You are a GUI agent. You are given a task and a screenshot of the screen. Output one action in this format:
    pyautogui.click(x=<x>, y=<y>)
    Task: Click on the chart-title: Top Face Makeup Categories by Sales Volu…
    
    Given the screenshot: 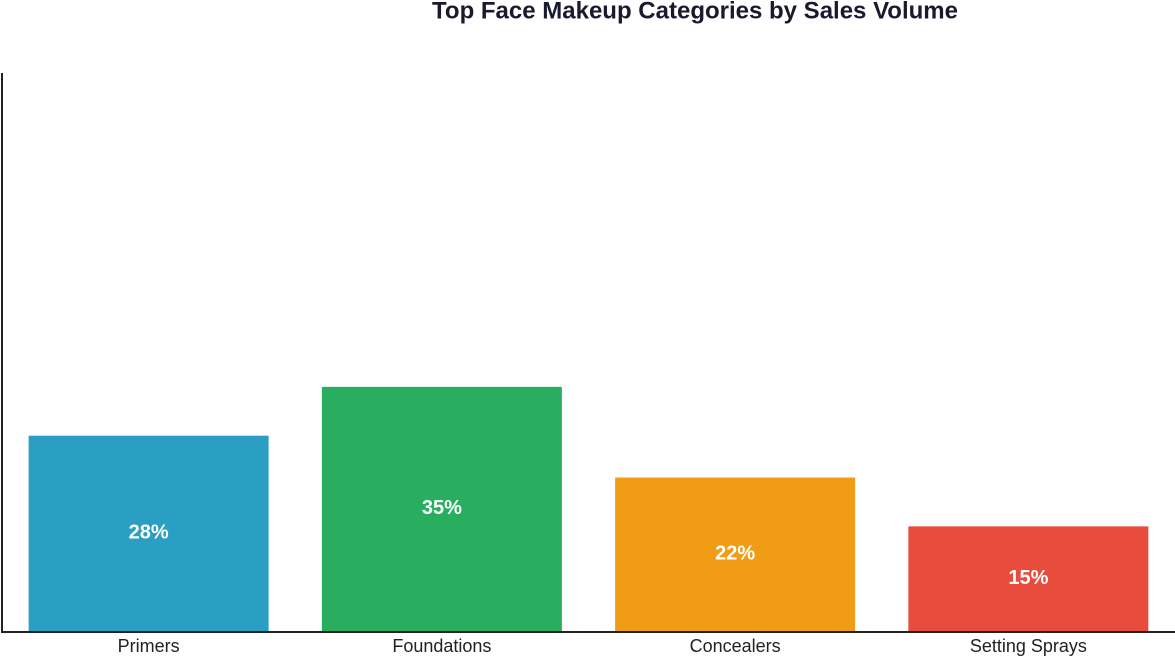 What is the action you would take?
    pyautogui.click(x=695, y=12)
    